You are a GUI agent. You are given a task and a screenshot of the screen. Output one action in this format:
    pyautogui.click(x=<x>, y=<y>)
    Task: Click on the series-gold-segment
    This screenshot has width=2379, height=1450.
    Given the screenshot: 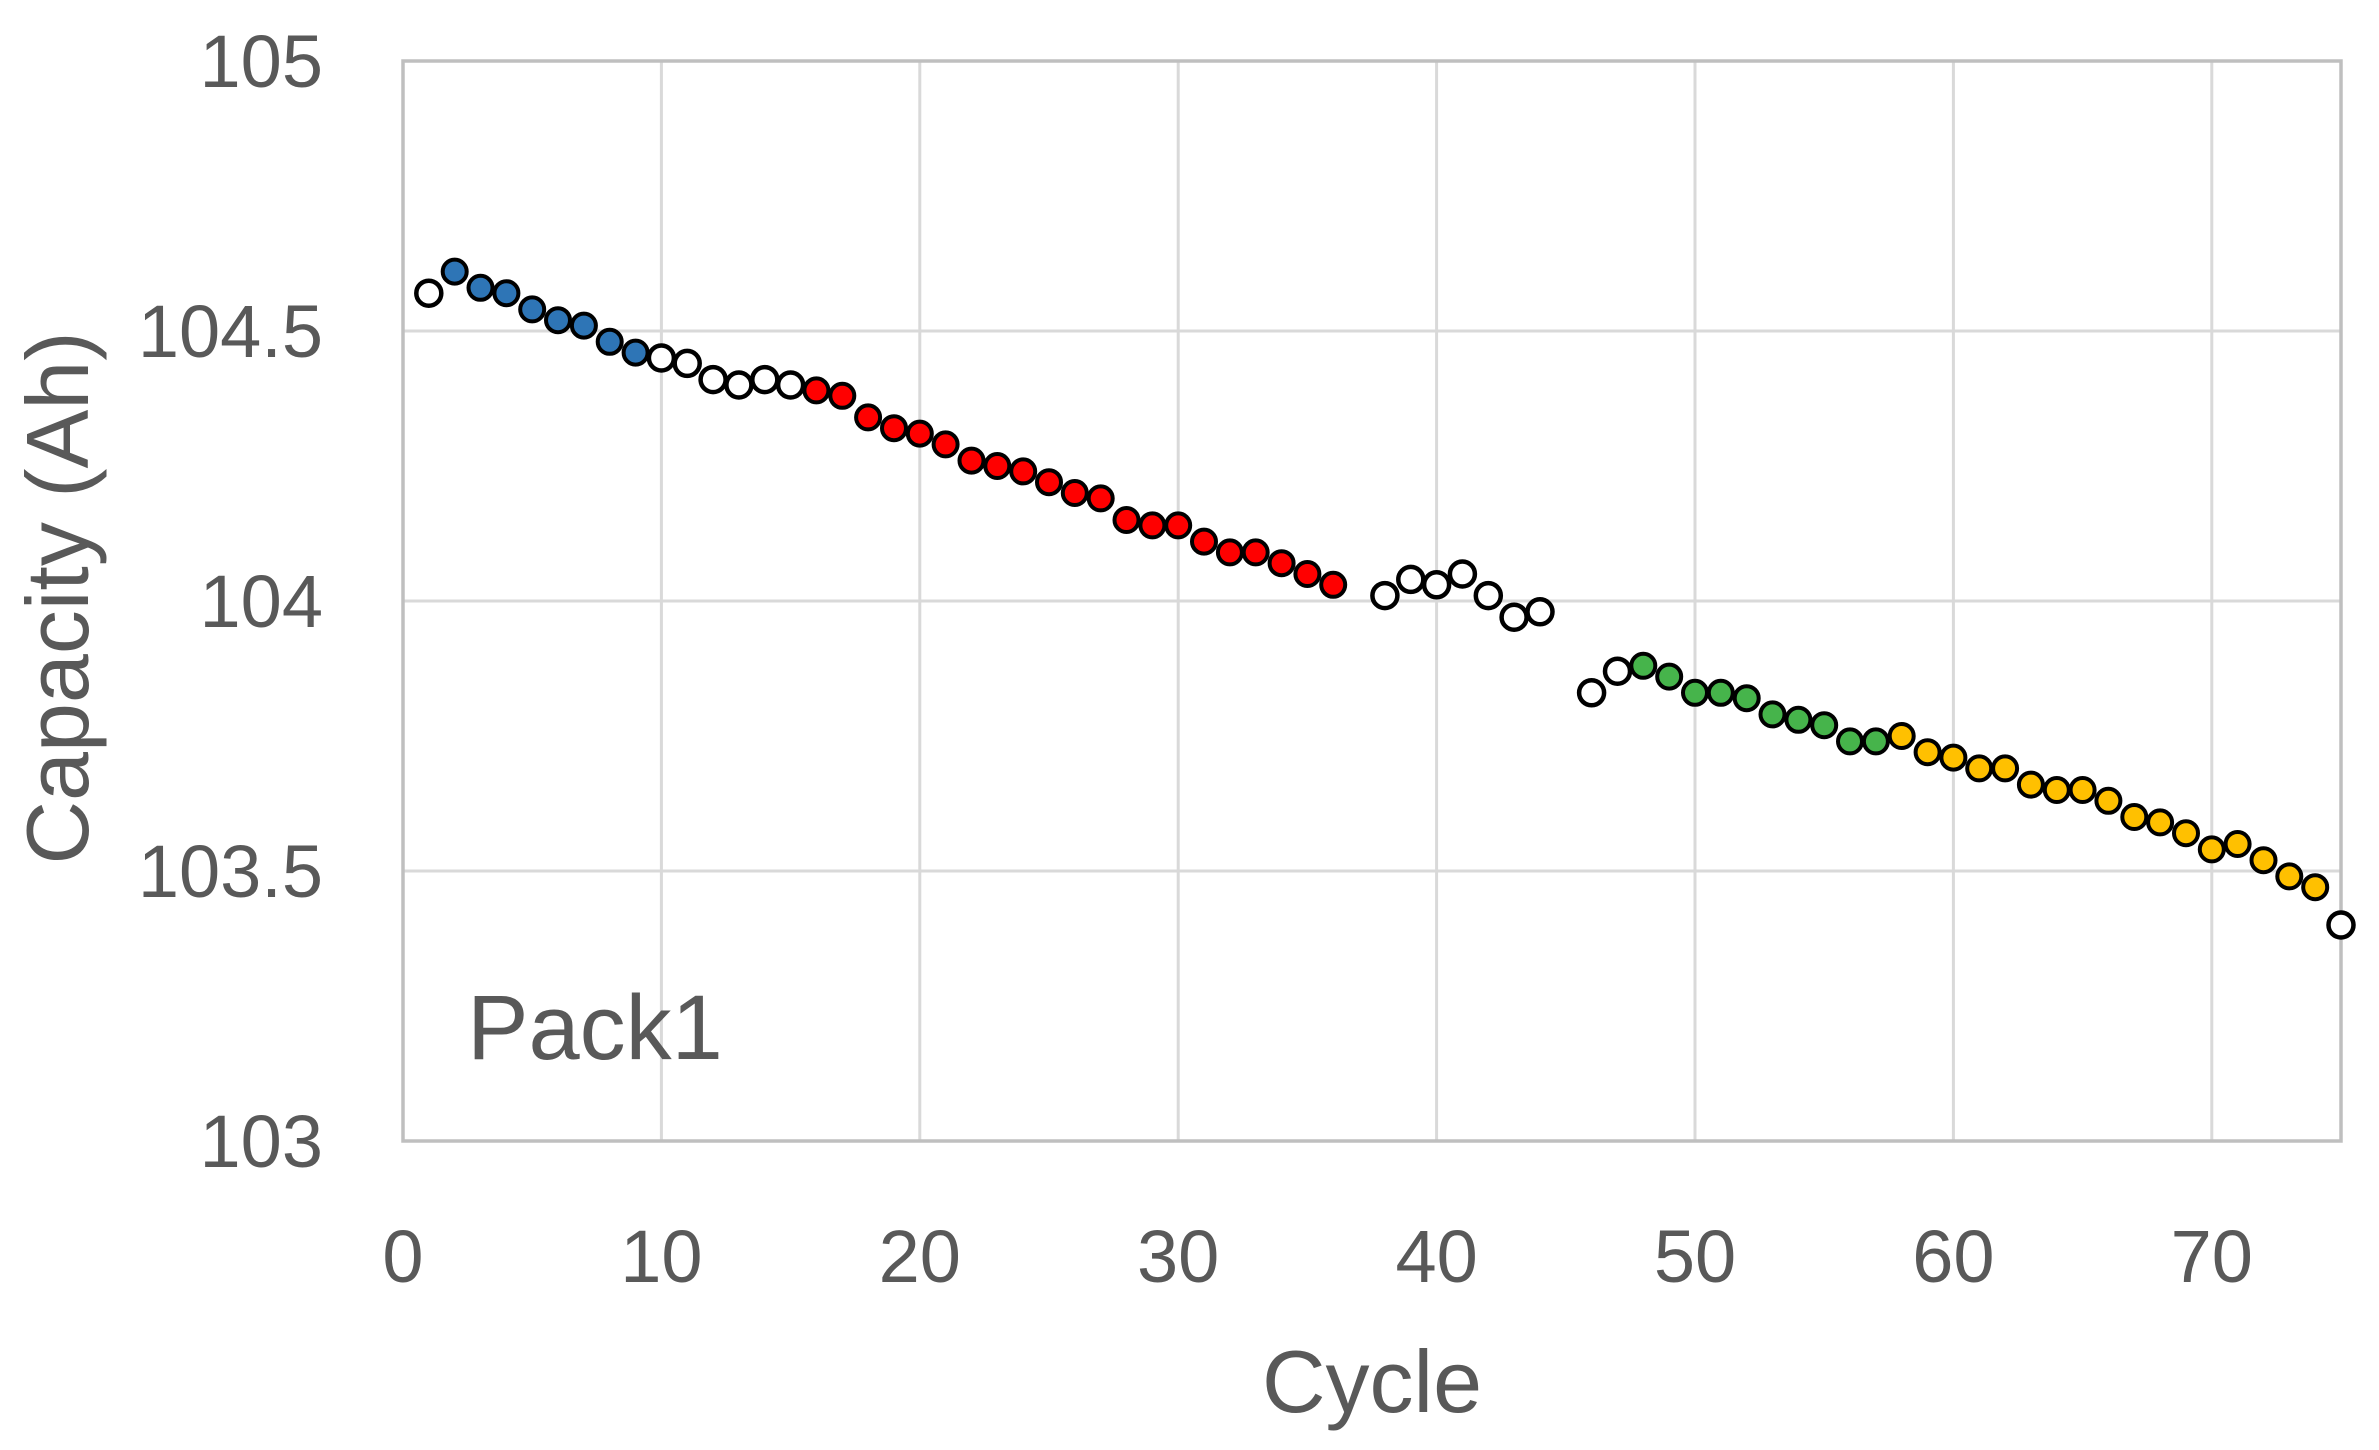 What is the action you would take?
    pyautogui.click(x=2108, y=812)
    